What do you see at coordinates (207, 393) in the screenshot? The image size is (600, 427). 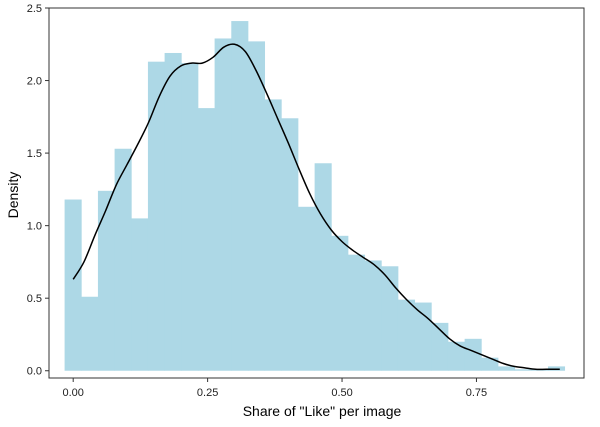 I see `x-tick-label: 0.25` at bounding box center [207, 393].